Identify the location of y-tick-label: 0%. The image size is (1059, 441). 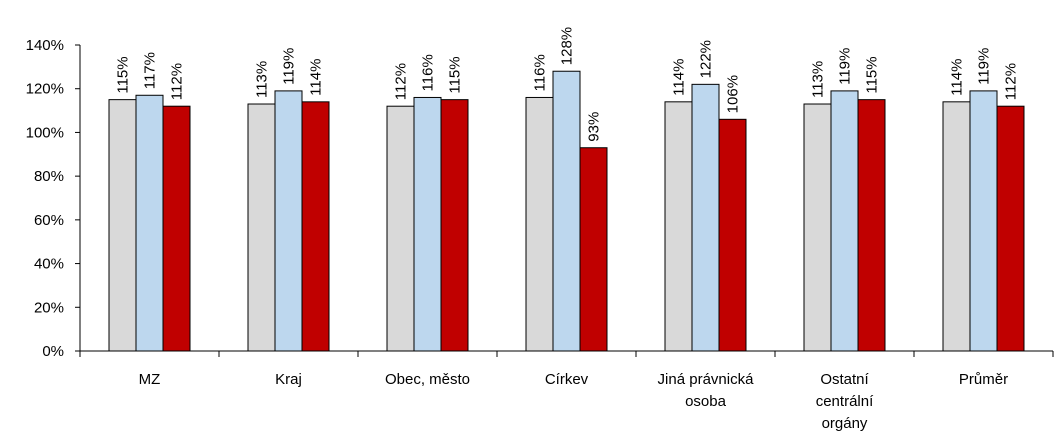
(53, 351).